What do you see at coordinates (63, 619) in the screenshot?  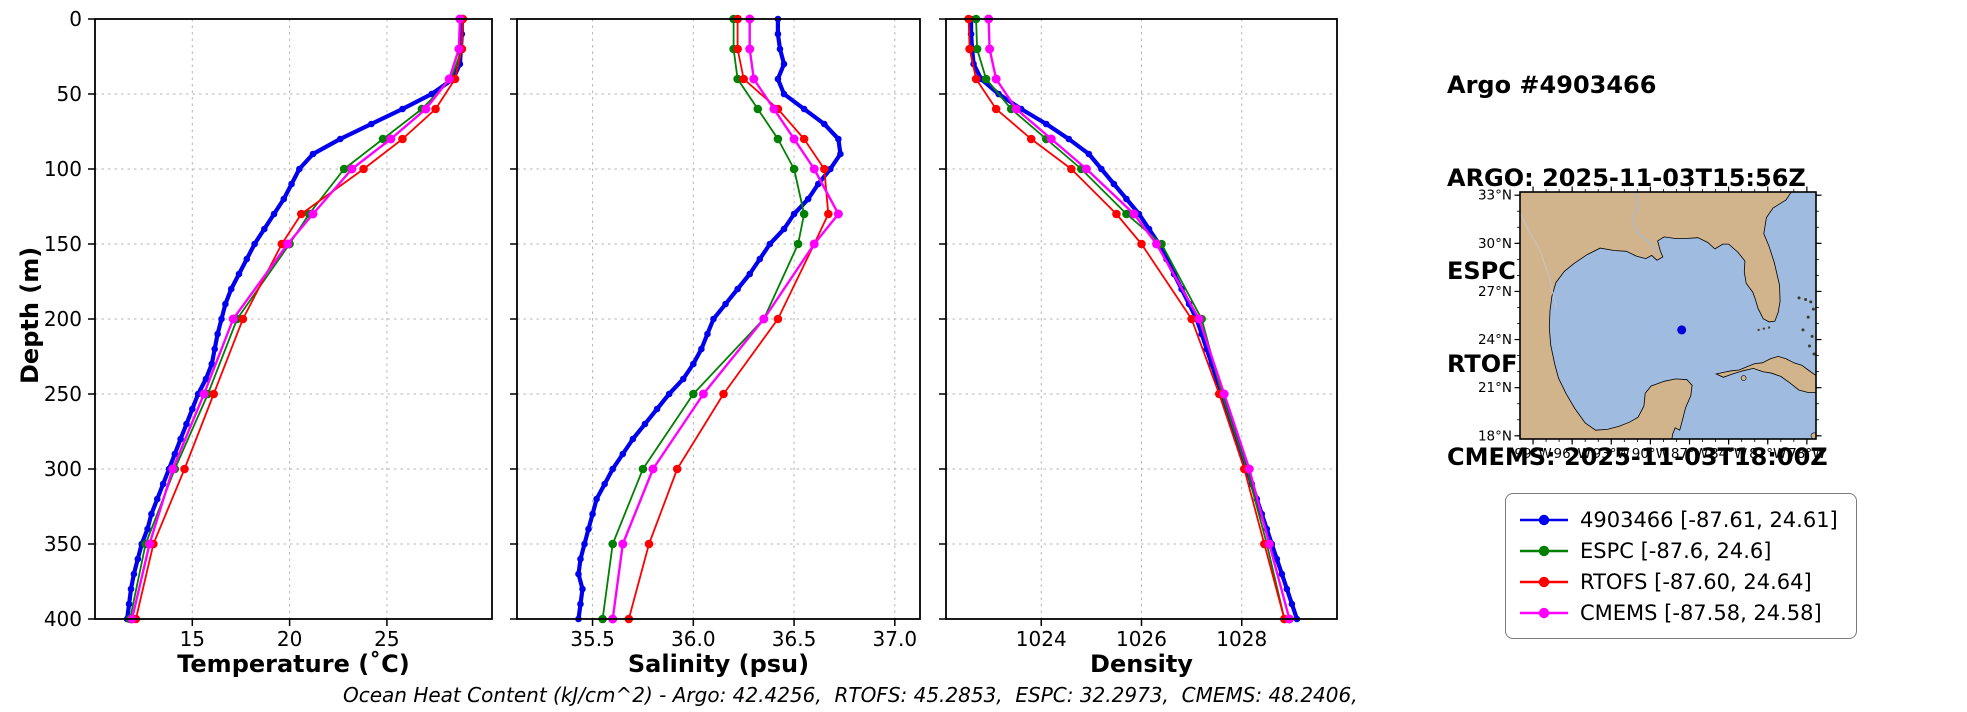 I see `depth-tick-label: 400` at bounding box center [63, 619].